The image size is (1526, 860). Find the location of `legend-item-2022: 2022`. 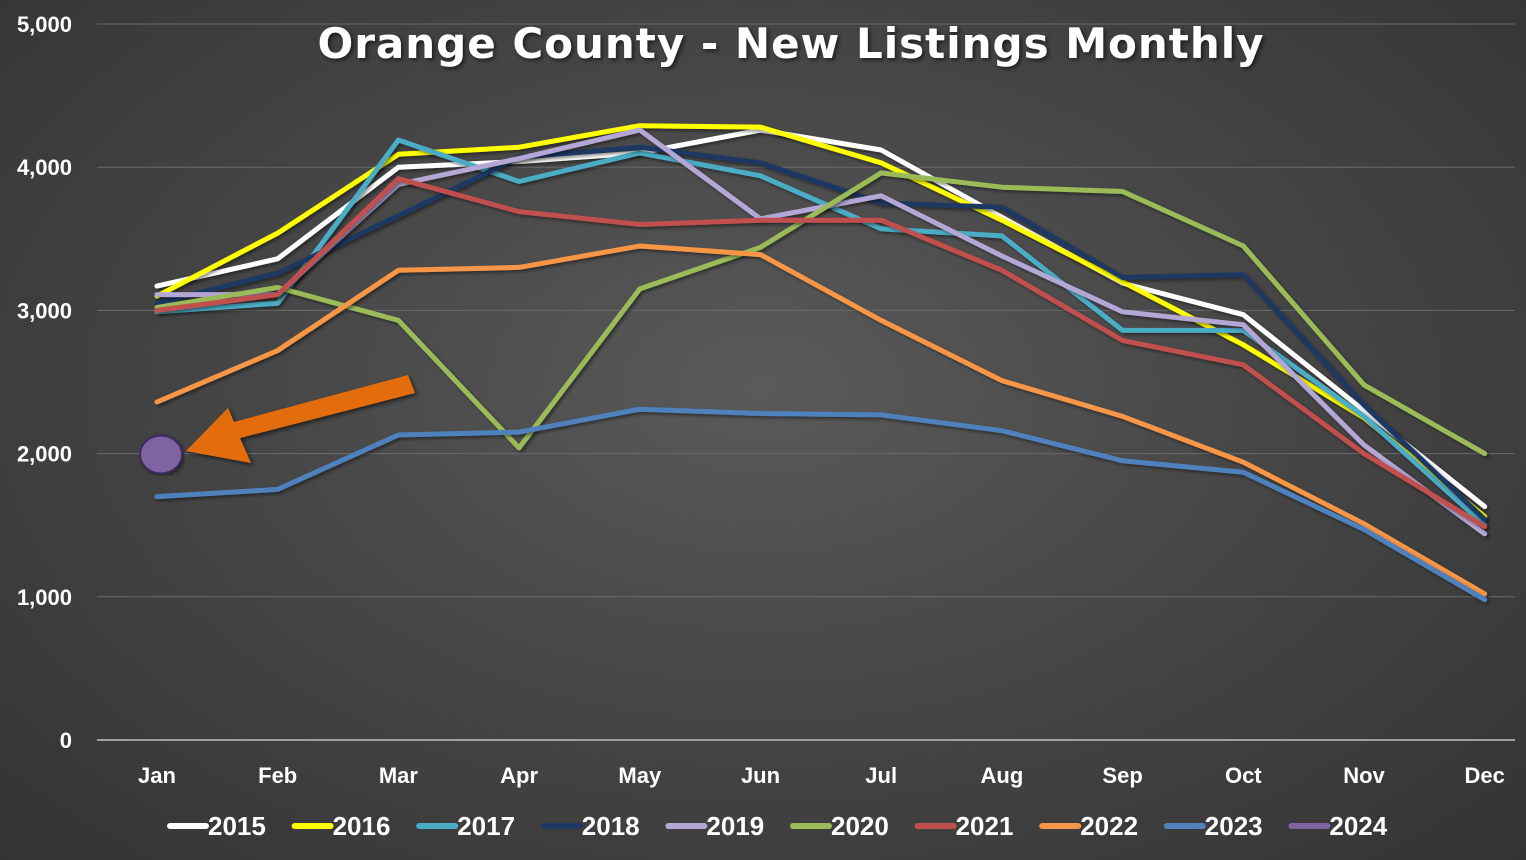

legend-item-2022: 2022 is located at coordinates (1088, 826).